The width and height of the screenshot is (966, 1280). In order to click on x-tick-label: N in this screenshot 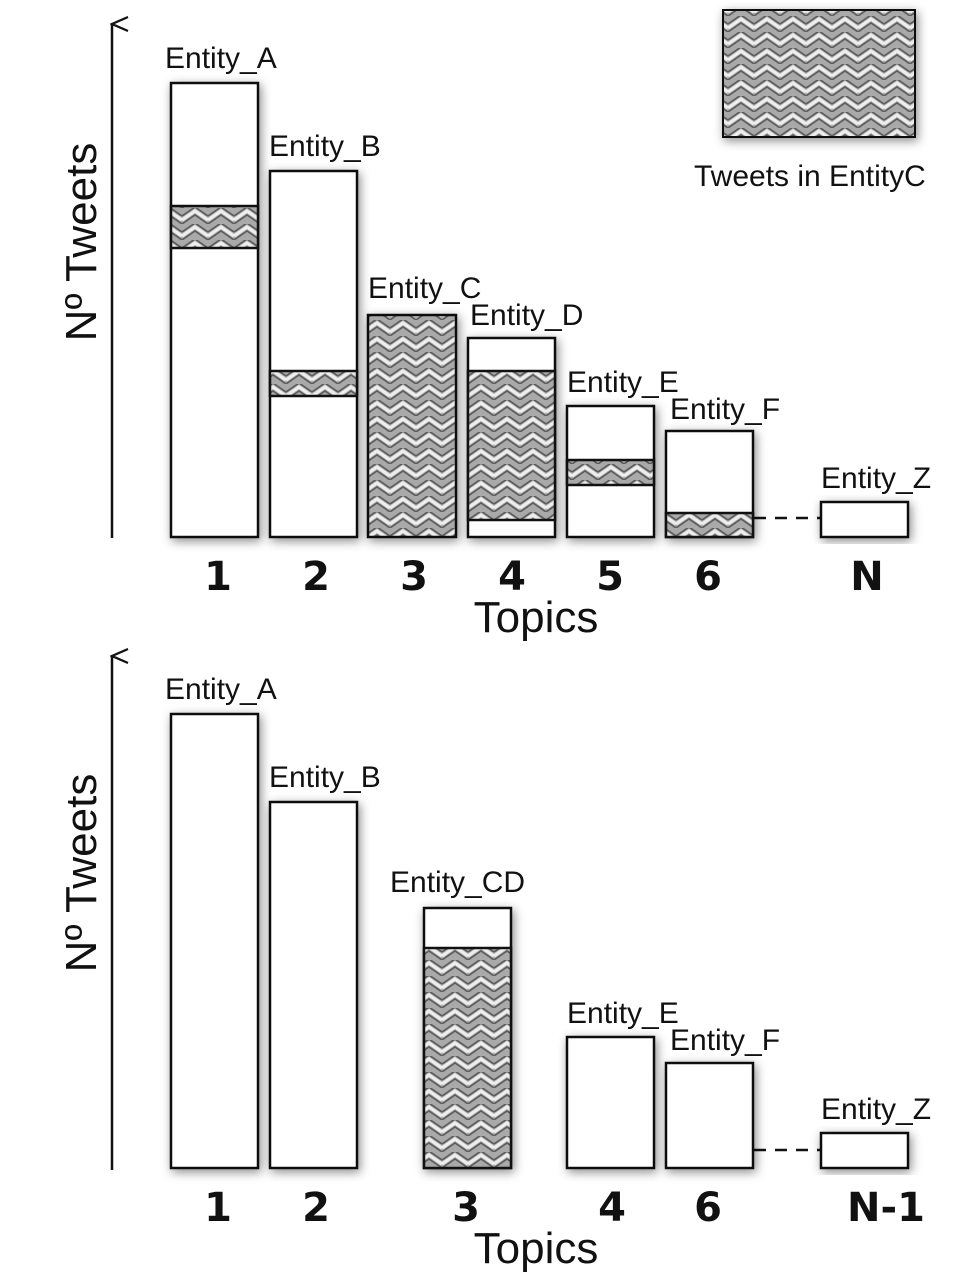, I will do `click(866, 577)`.